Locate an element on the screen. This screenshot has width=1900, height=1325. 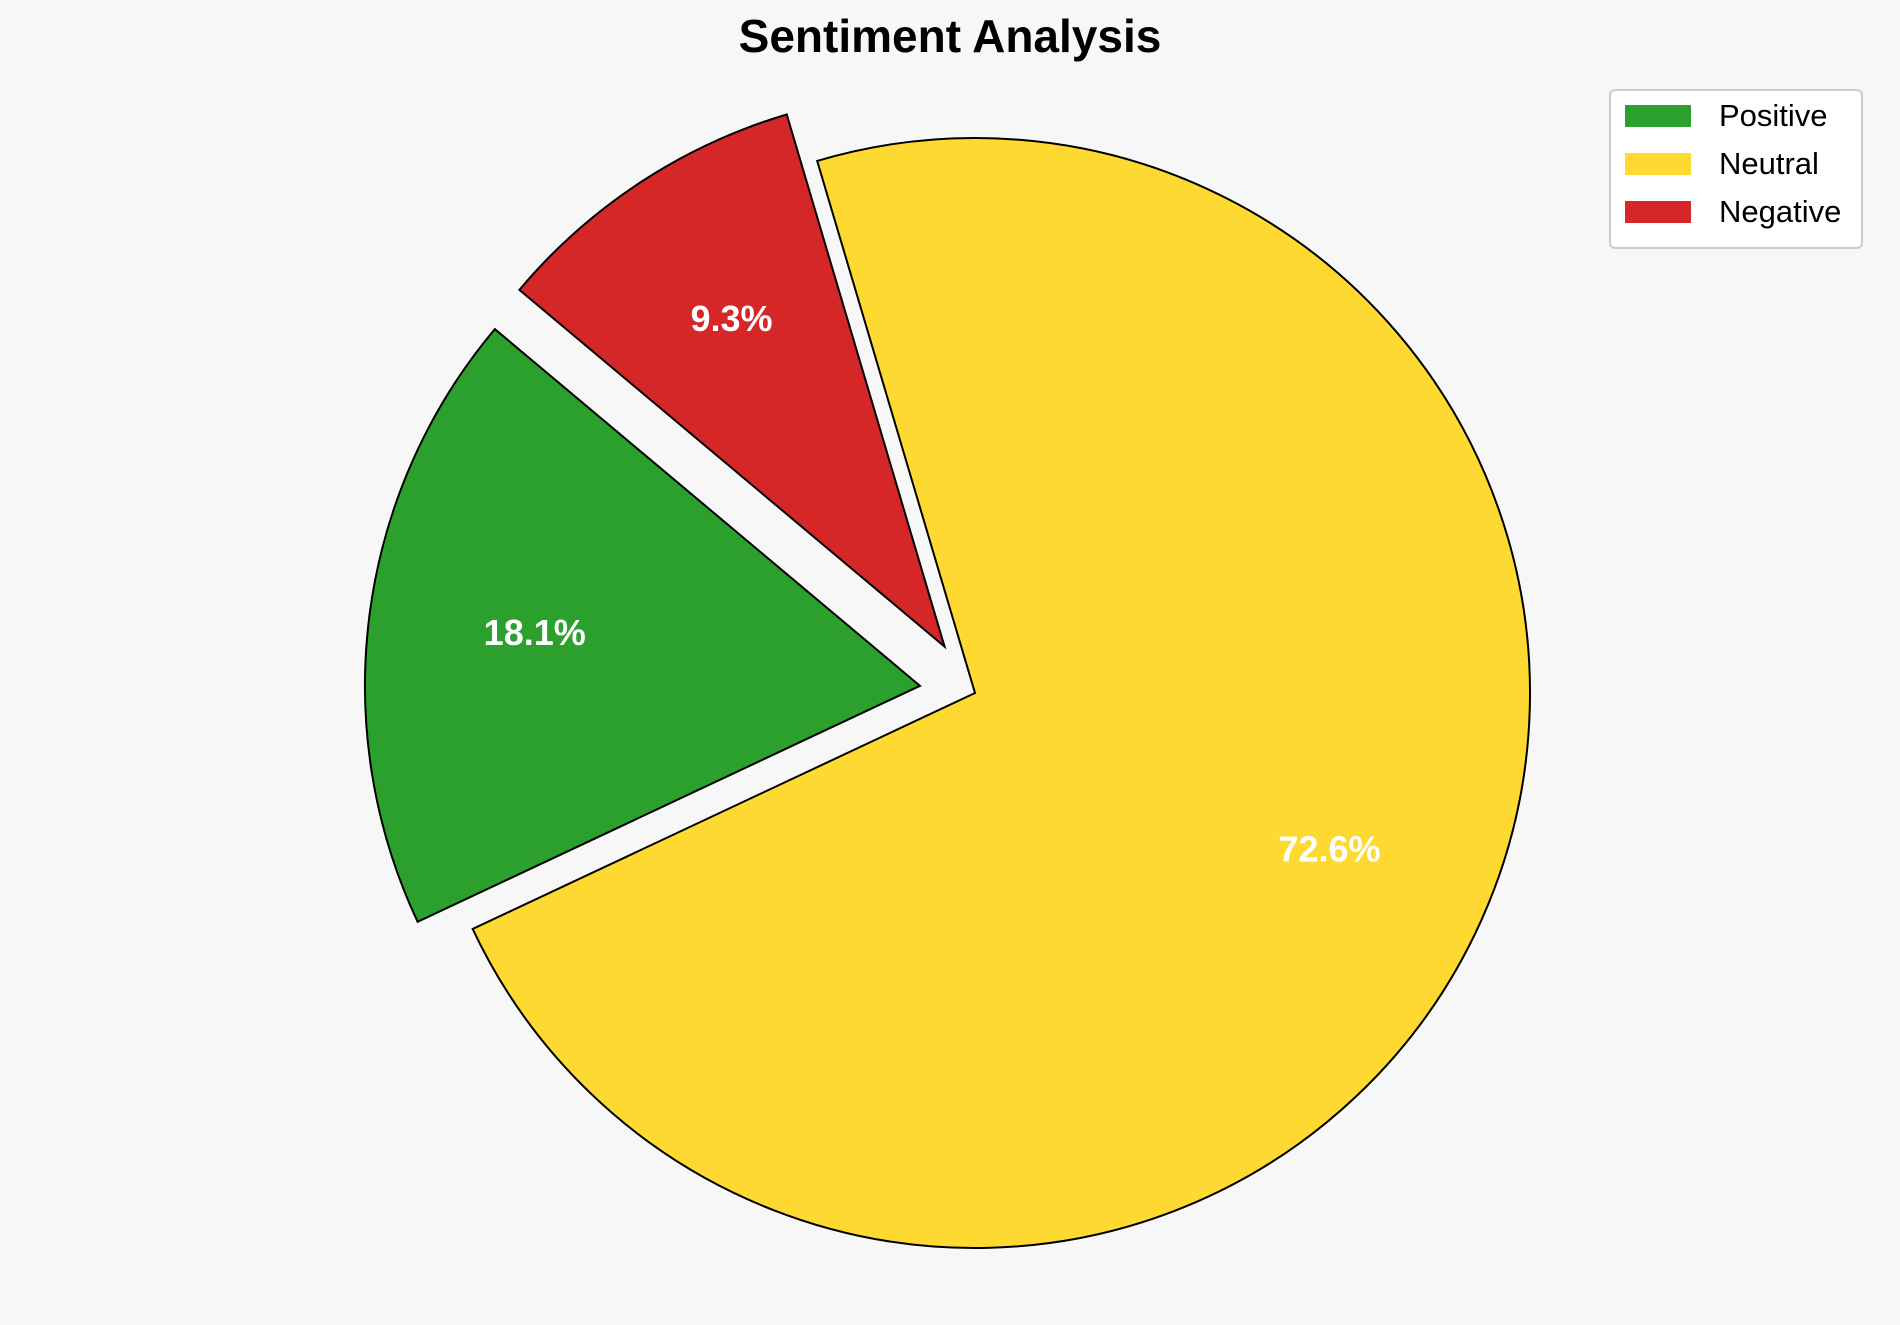
chart-title: Sentiment Analysis is located at coordinates (950, 36).